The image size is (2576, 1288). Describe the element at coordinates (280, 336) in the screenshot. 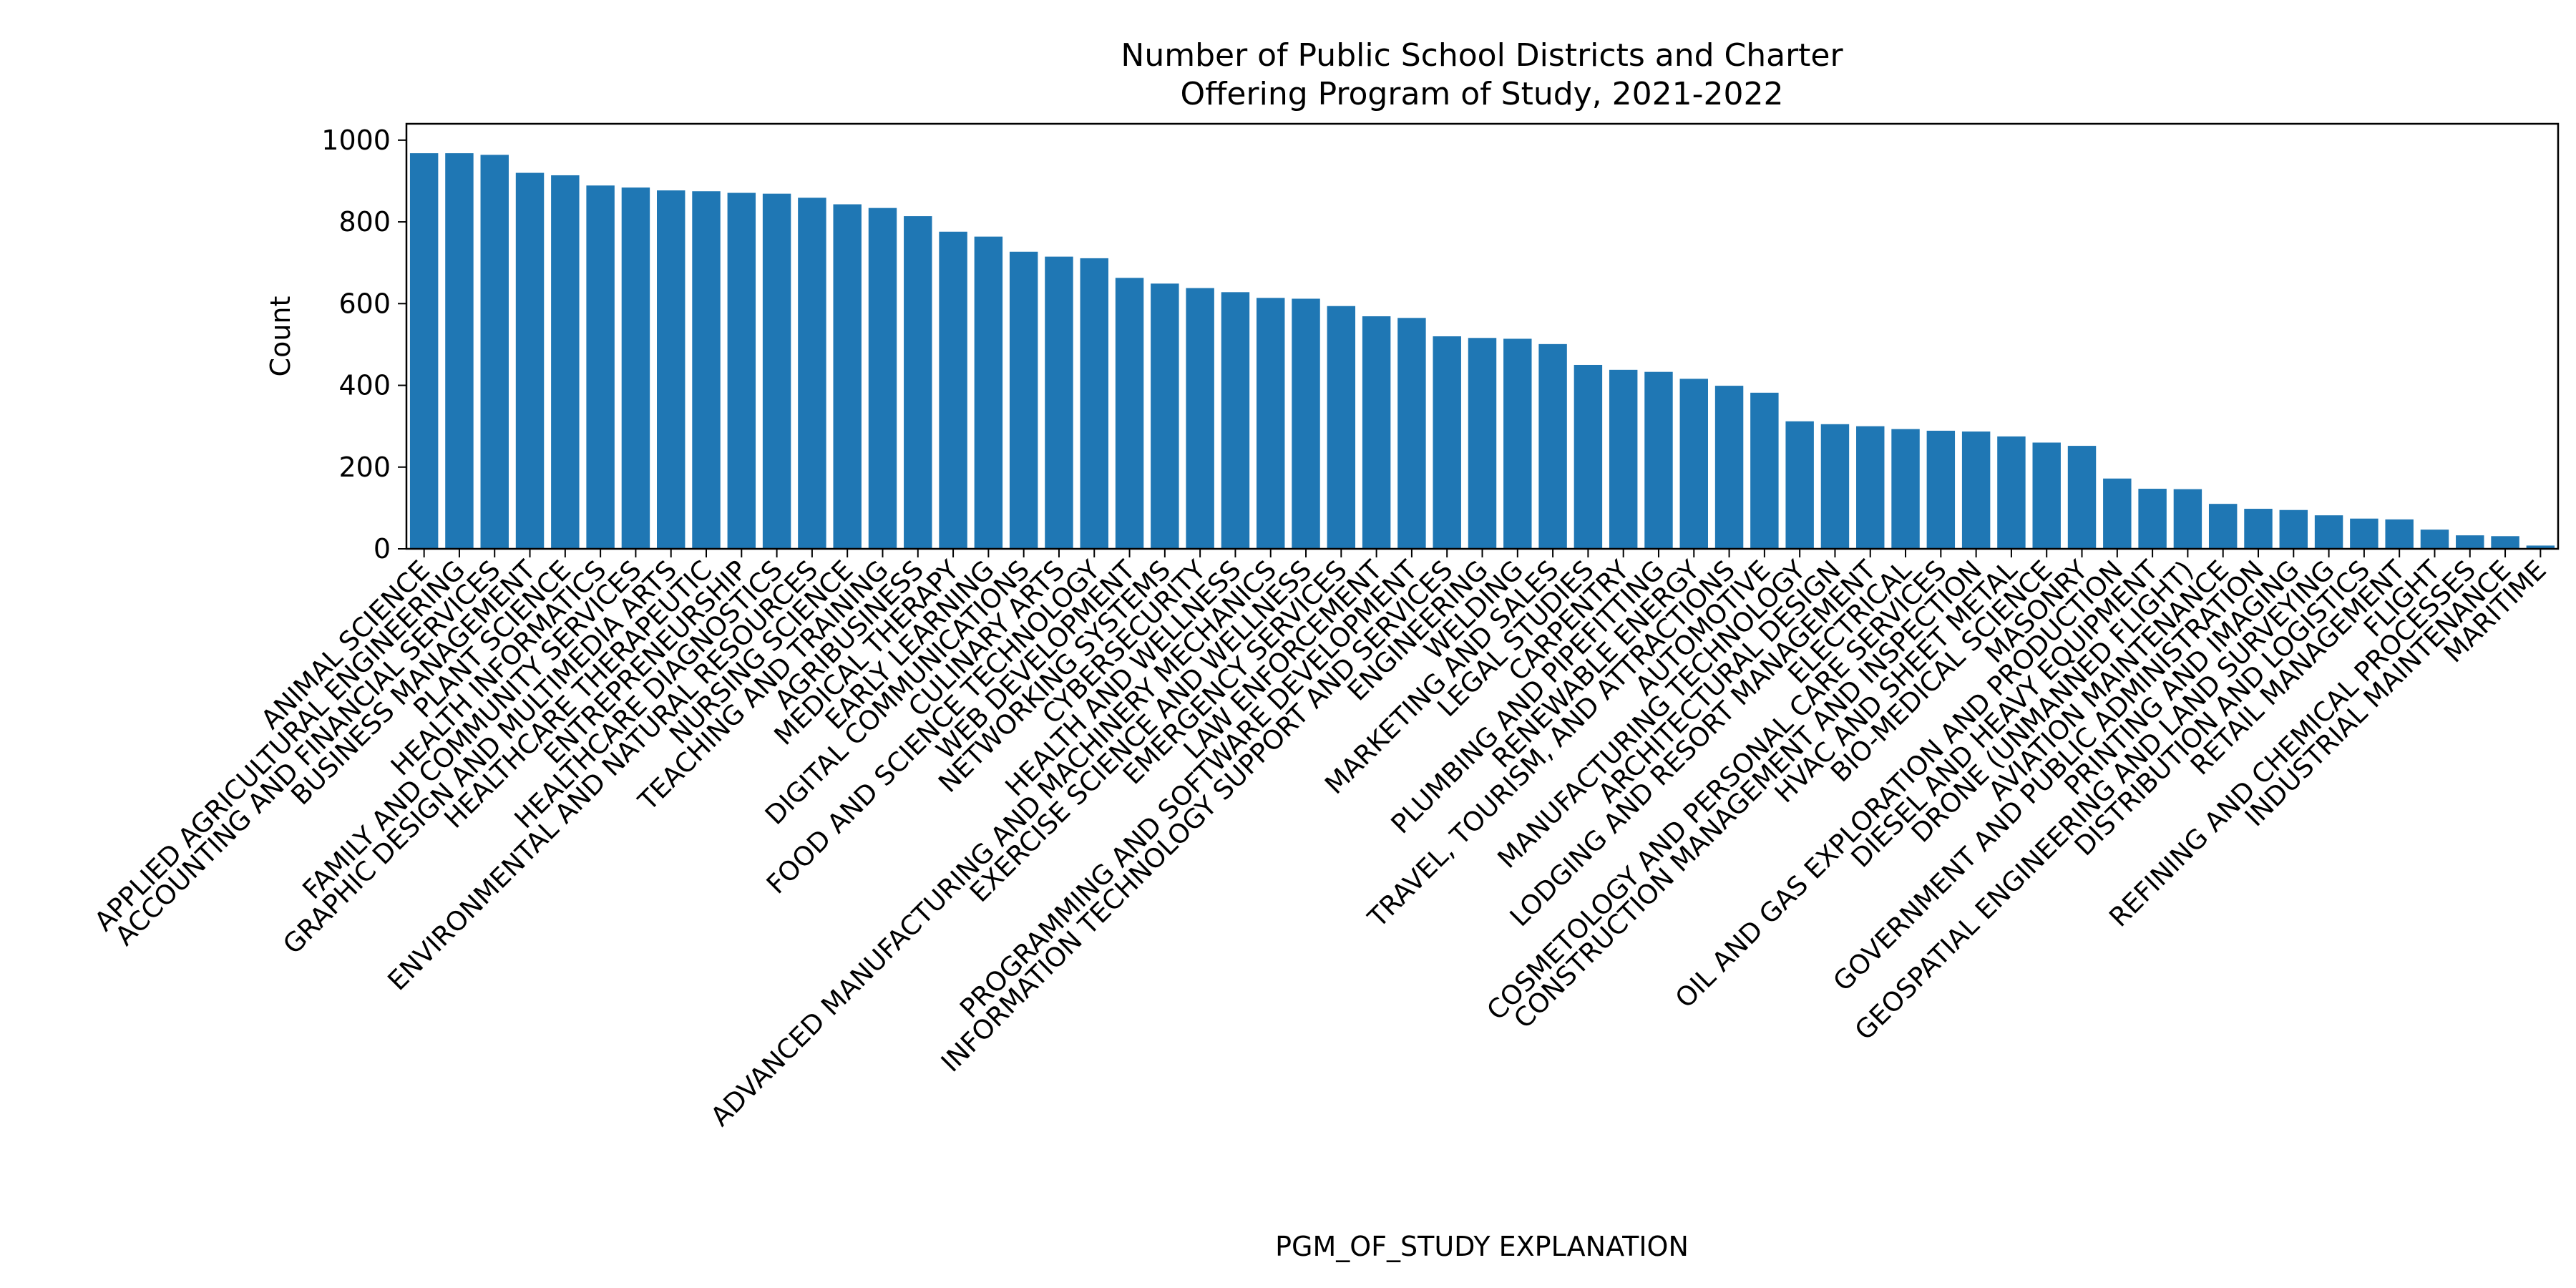

I see `y-axis-label: Count` at that location.